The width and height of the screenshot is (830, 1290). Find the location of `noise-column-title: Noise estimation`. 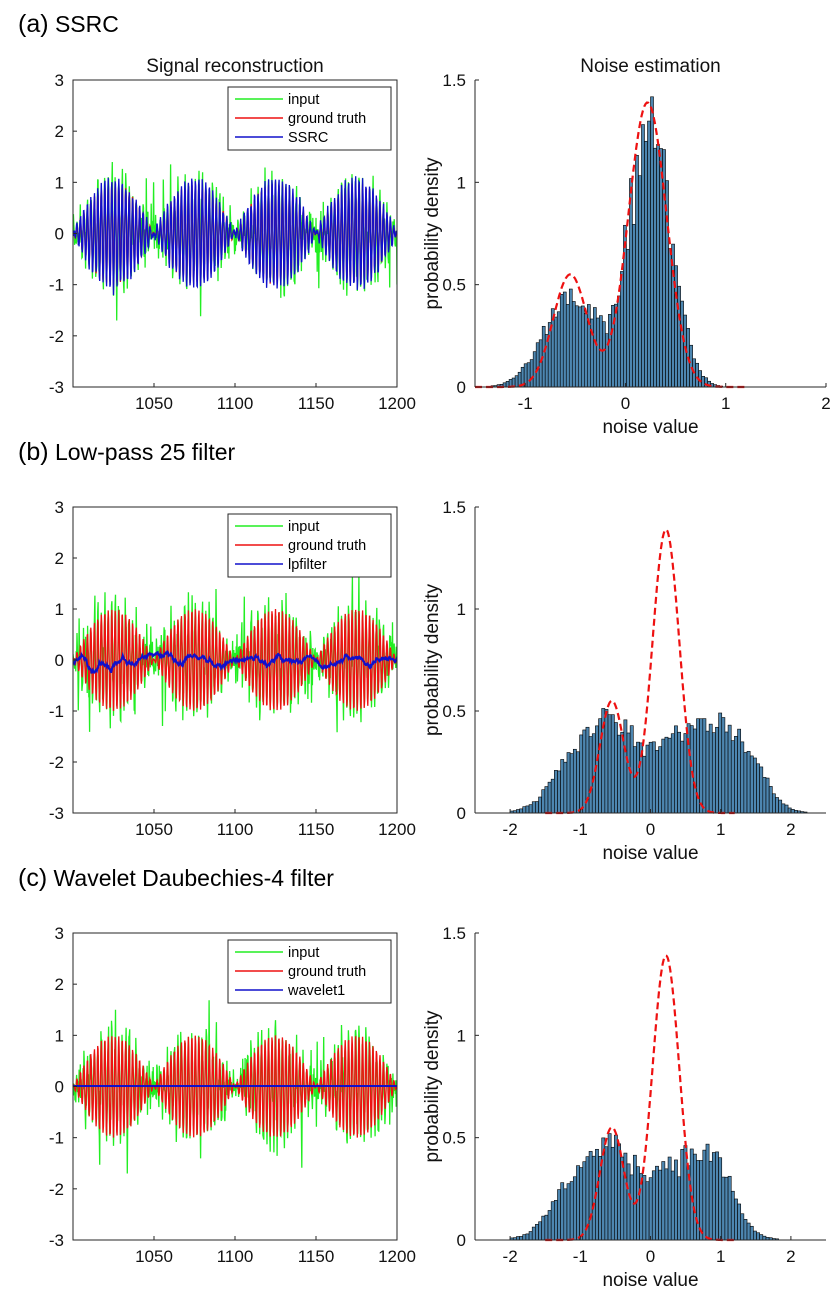

noise-column-title: Noise estimation is located at coordinates (650, 66).